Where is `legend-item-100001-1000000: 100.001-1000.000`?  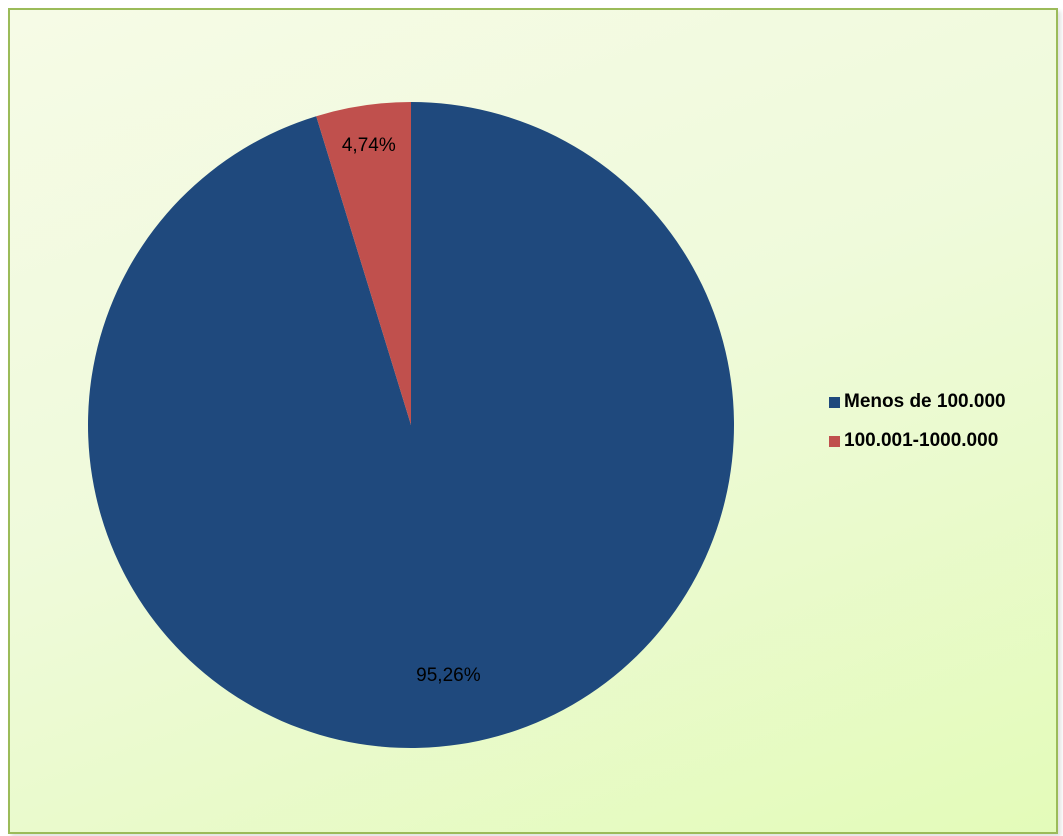 legend-item-100001-1000000: 100.001-1000.000 is located at coordinates (917, 441).